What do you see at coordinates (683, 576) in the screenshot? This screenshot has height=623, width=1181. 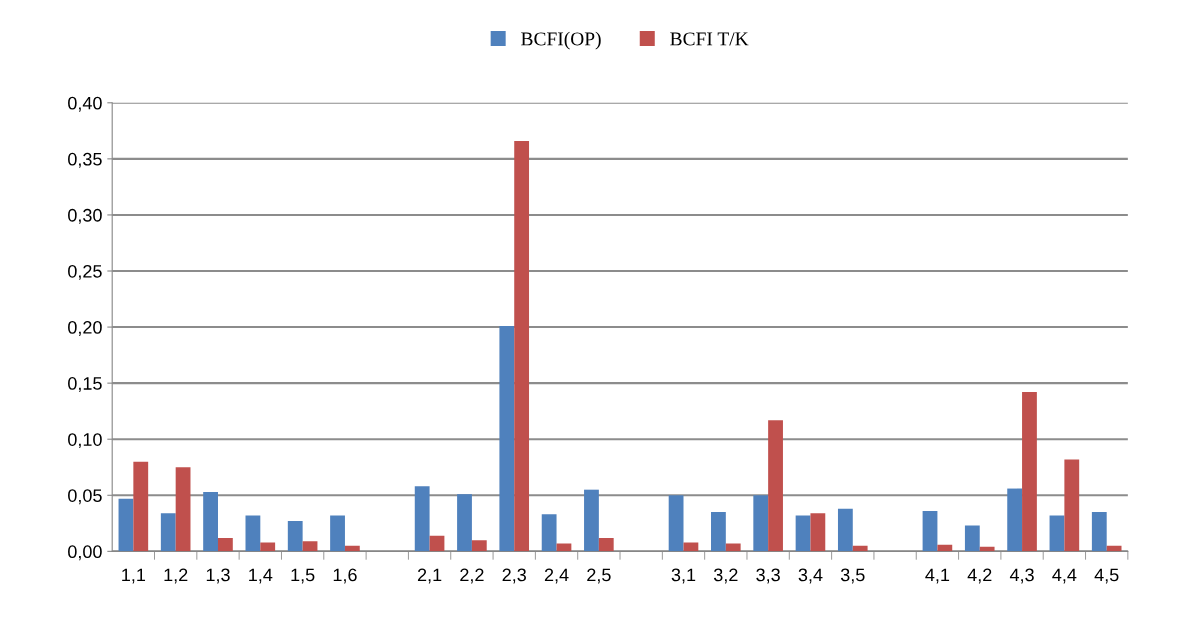 I see `x-tick-label: 3,1` at bounding box center [683, 576].